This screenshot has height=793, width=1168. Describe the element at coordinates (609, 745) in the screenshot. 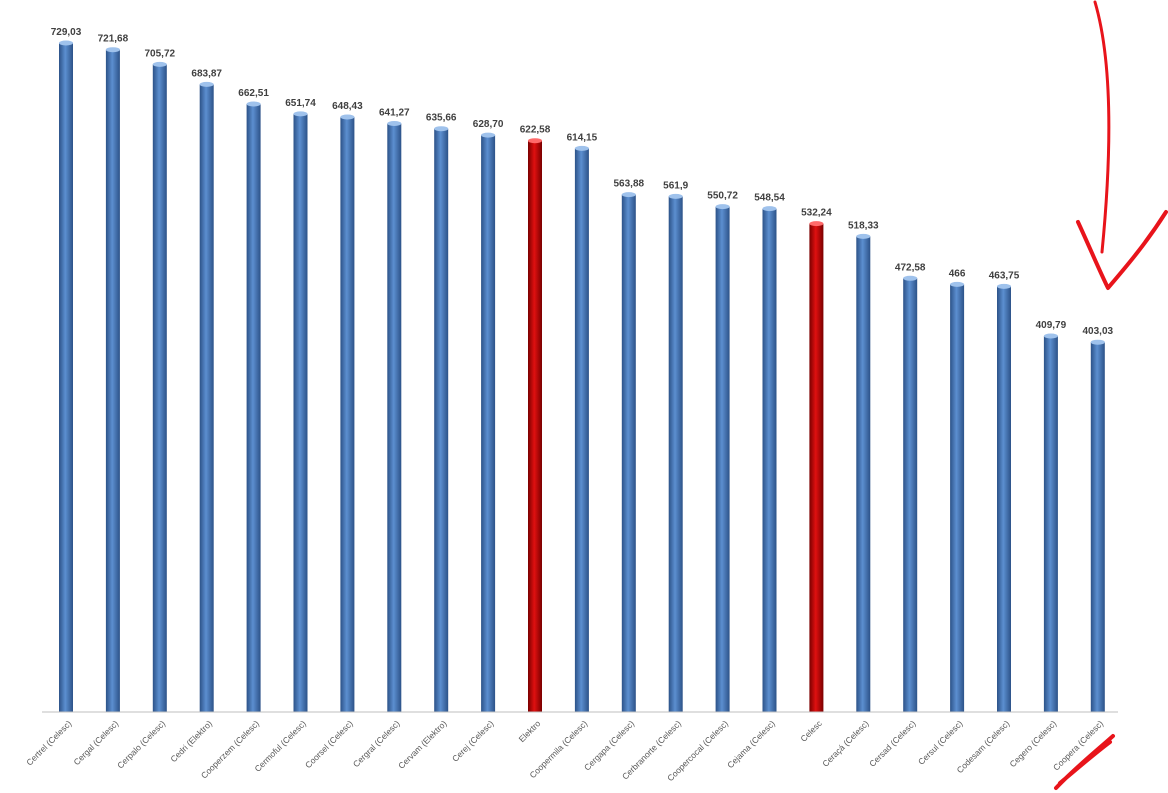

I see `category-label-13: Cergapa (Celesc)` at that location.